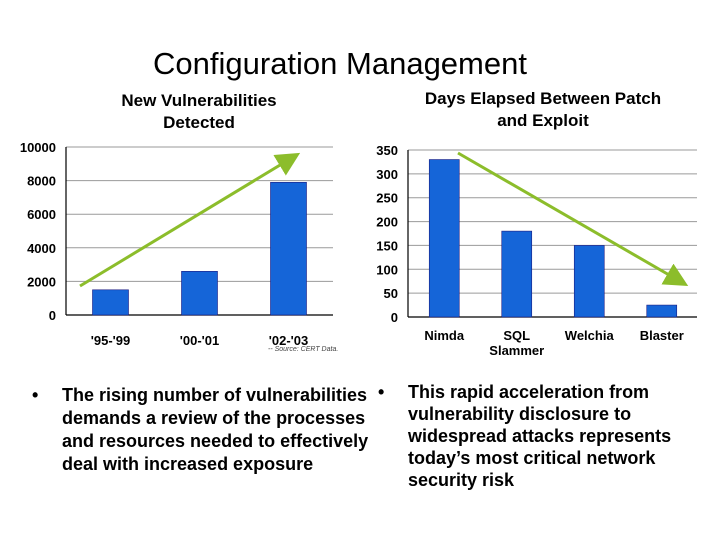 The width and height of the screenshot is (720, 540). Describe the element at coordinates (41, 281) in the screenshot. I see `y-tick-label: 2000` at that location.